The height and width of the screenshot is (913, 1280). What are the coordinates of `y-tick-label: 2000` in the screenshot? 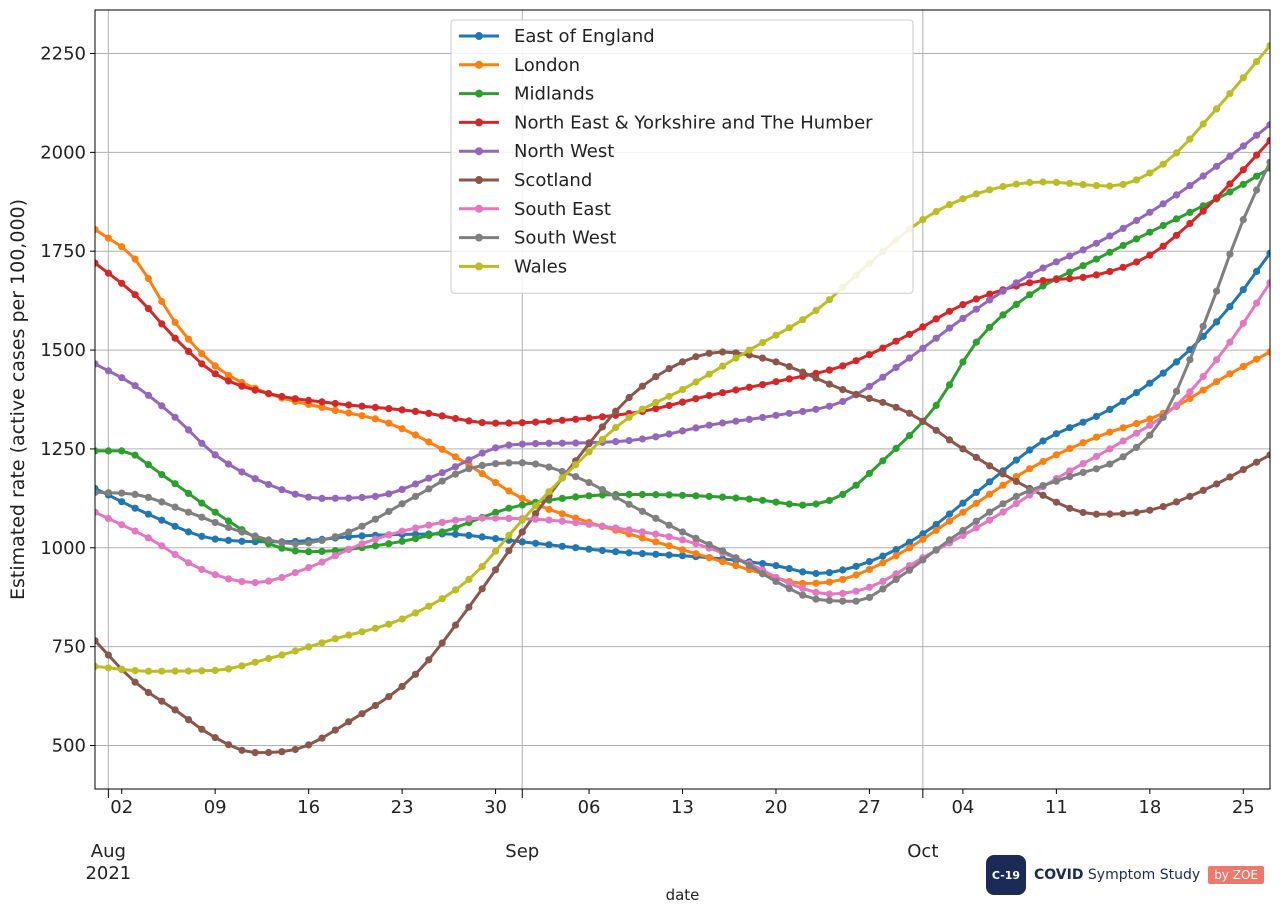 It's located at (63, 152).